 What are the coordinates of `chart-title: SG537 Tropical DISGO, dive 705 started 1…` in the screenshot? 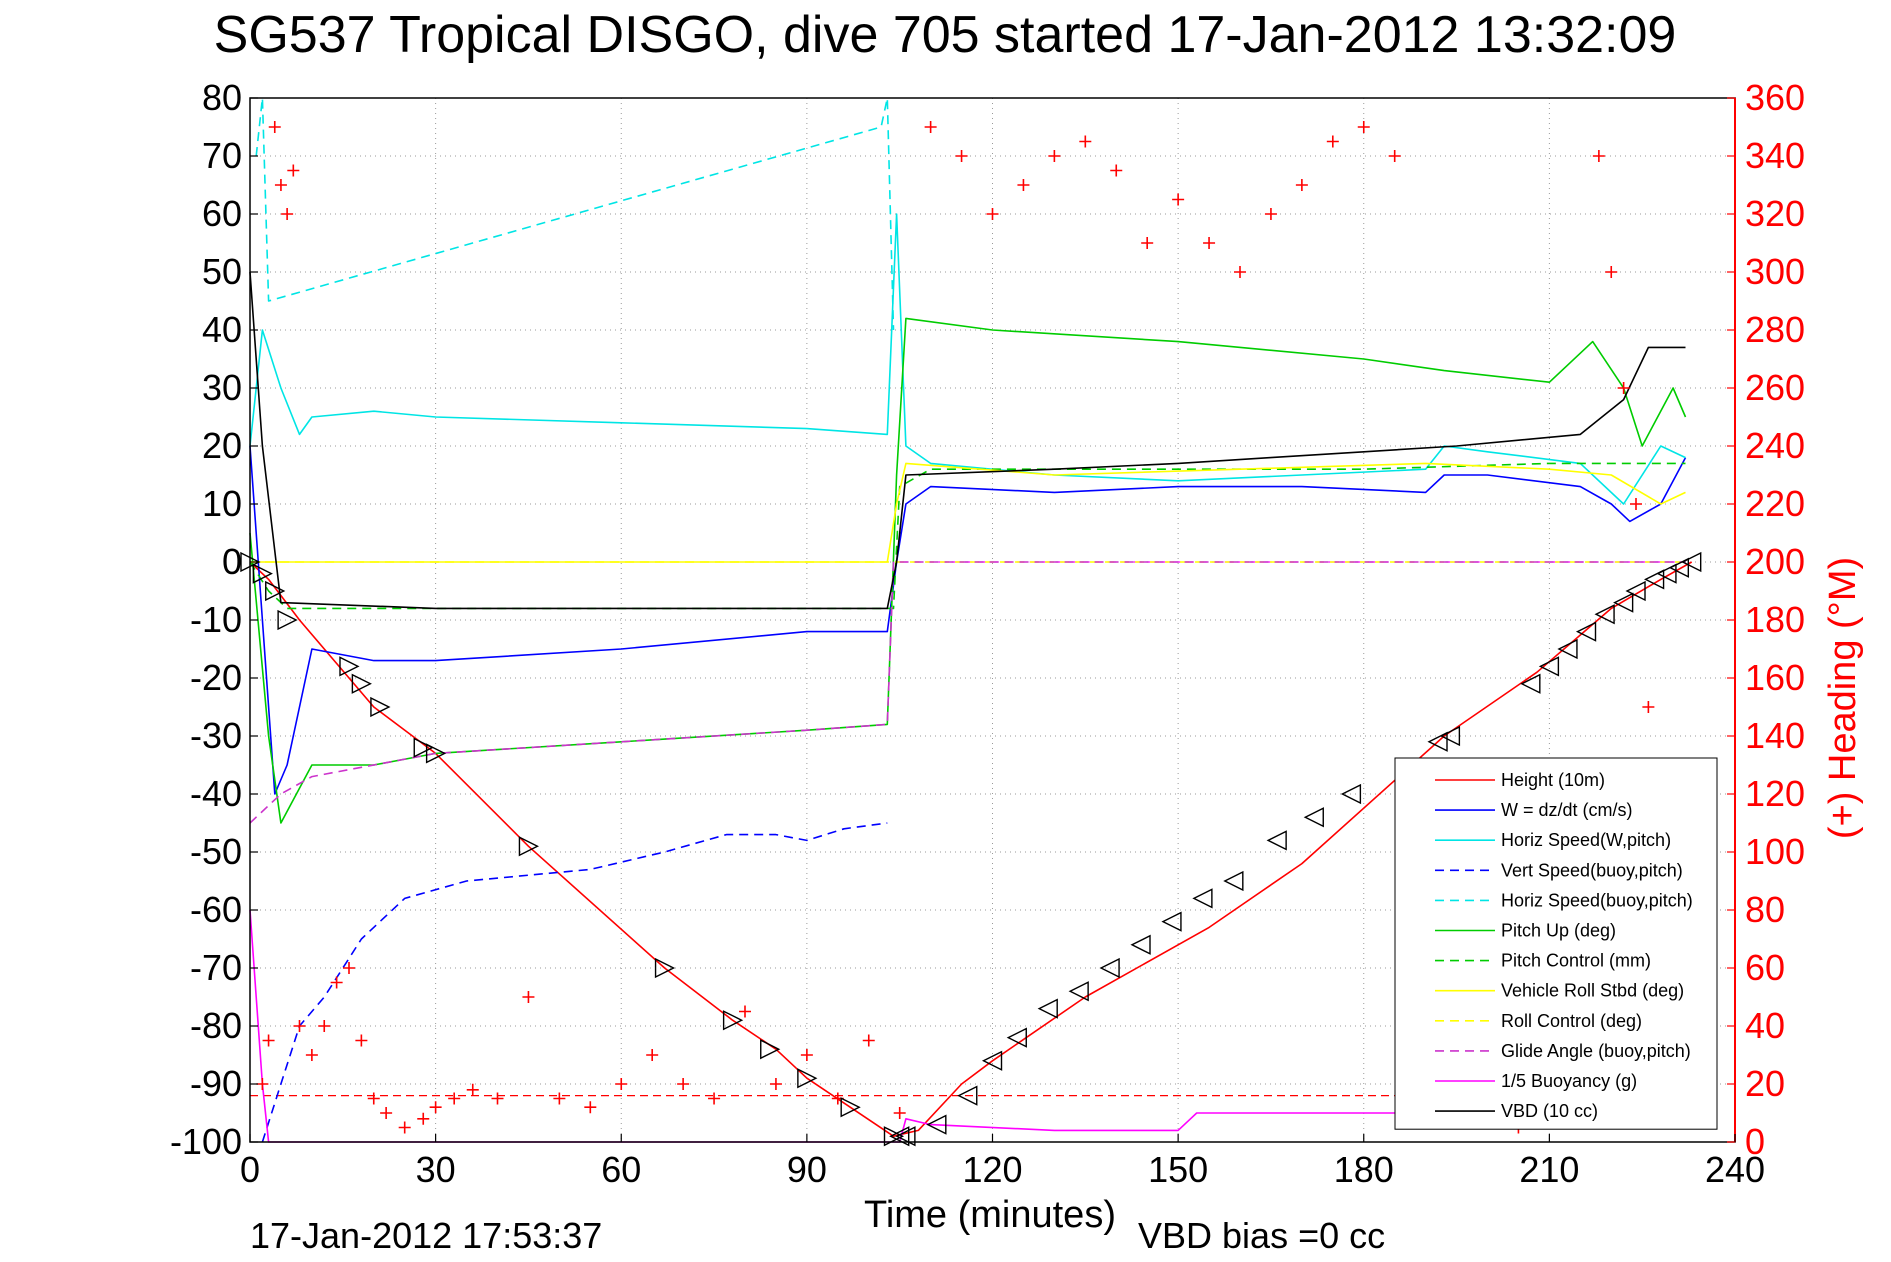 It's located at (945, 35).